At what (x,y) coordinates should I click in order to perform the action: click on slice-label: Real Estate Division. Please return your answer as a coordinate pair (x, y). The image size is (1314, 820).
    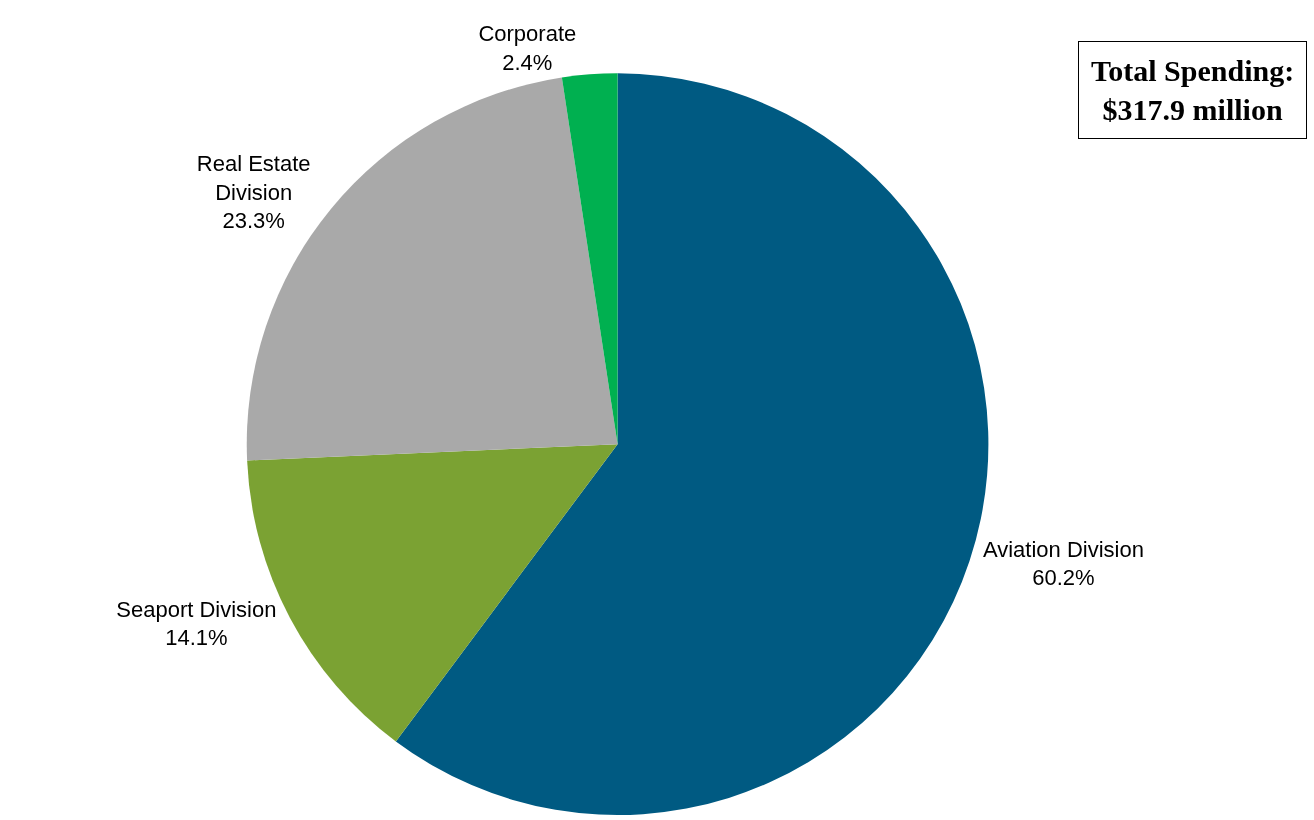
    Looking at the image, I should click on (253, 178).